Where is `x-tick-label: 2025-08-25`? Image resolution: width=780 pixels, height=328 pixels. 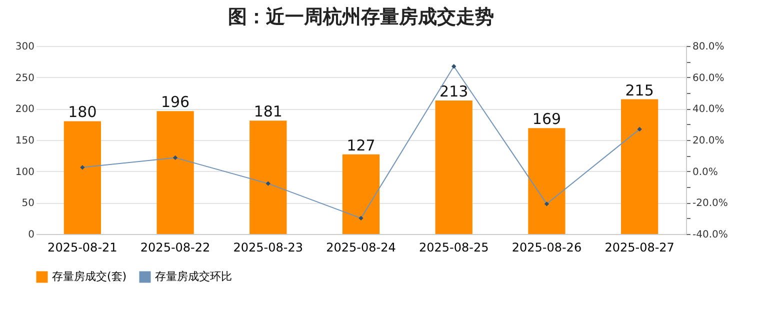
x-tick-label: 2025-08-25 is located at coordinates (453, 247).